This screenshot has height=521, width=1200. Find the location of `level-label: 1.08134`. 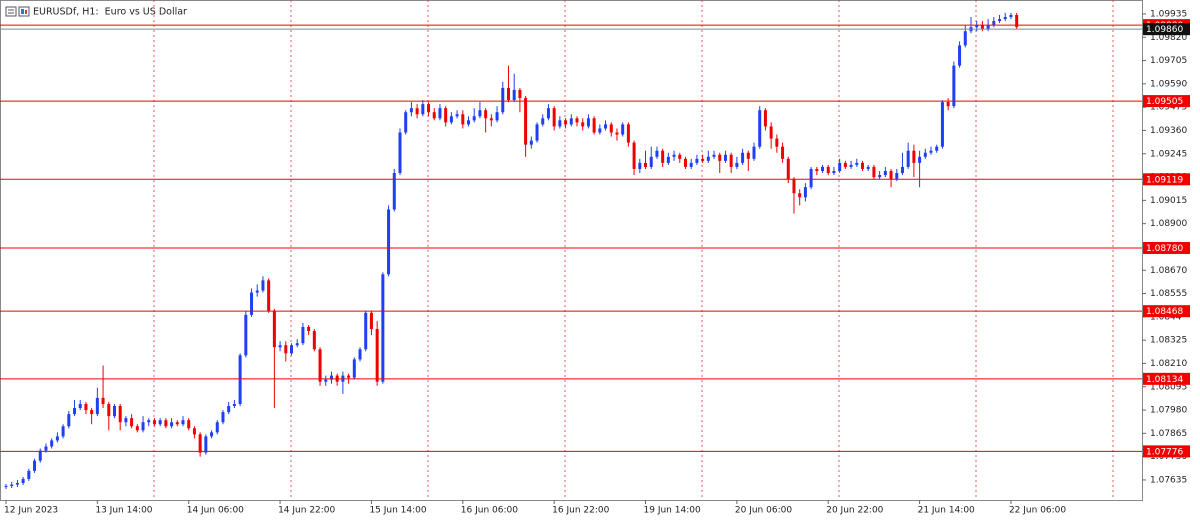

level-label: 1.08134 is located at coordinates (1164, 380).